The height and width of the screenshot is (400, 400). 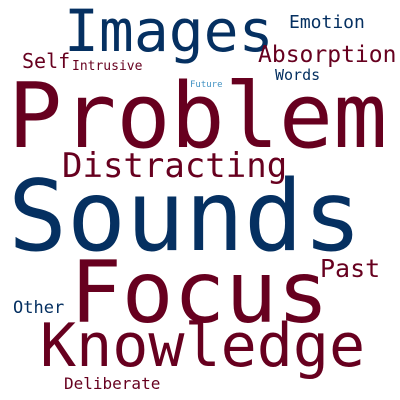 What do you see at coordinates (298, 75) in the screenshot?
I see `word-words: Words` at bounding box center [298, 75].